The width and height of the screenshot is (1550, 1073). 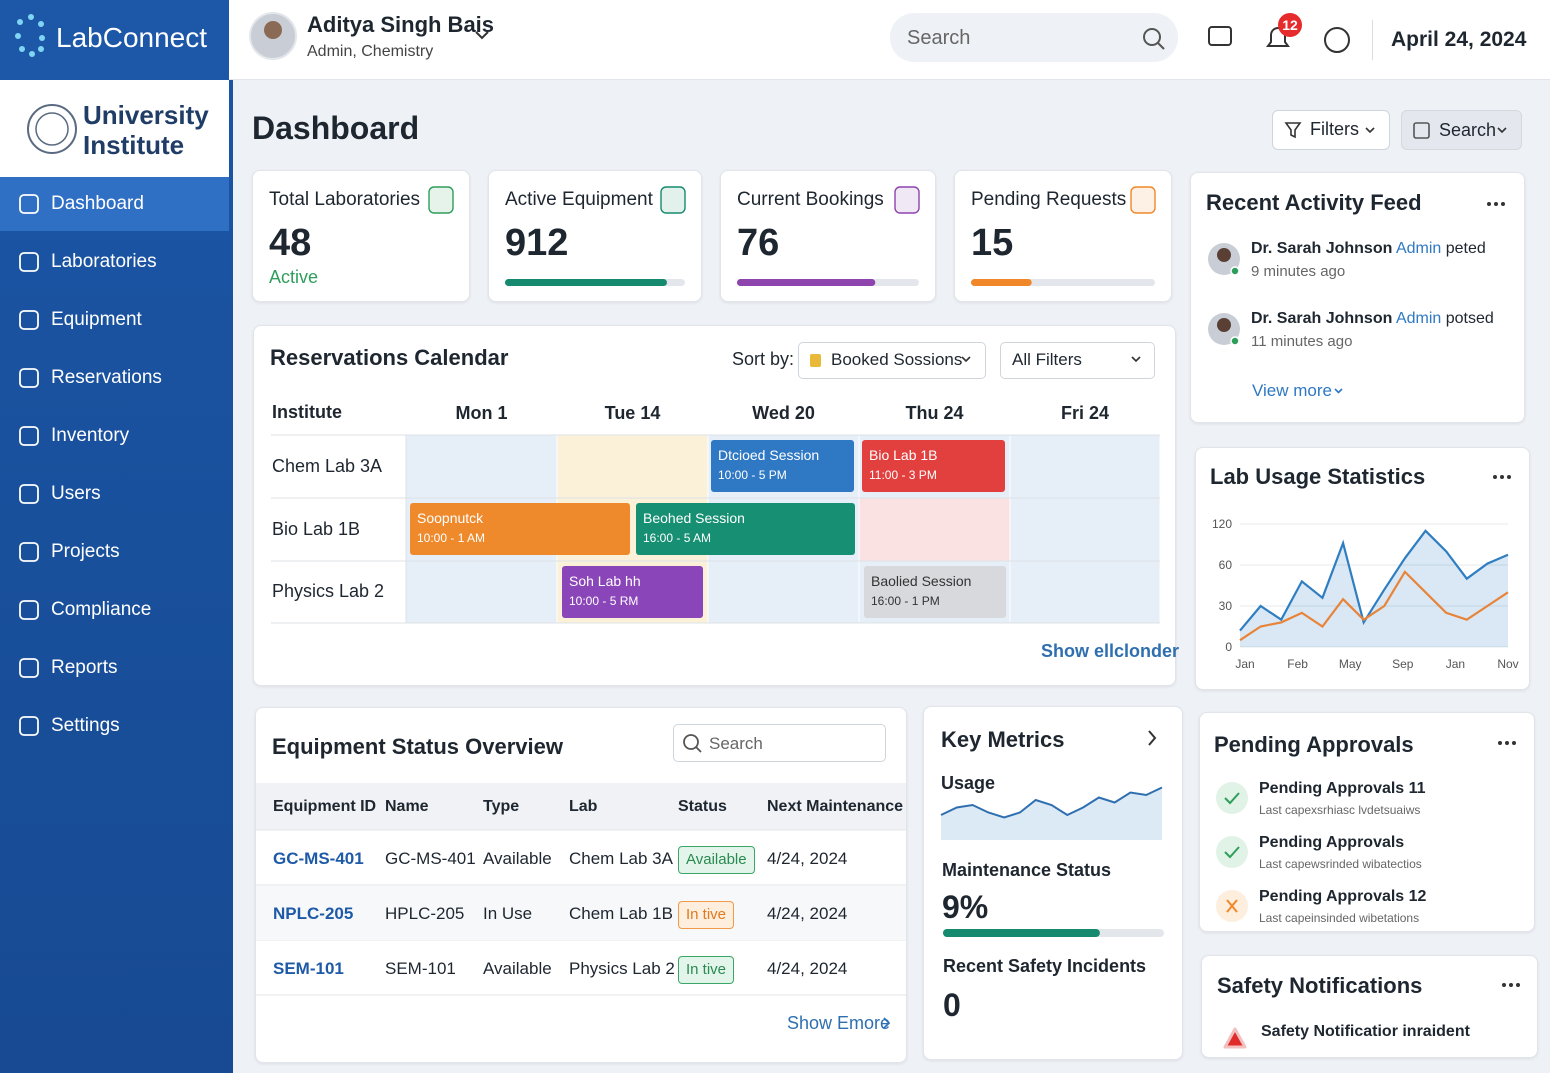 What do you see at coordinates (1292, 390) in the screenshot?
I see `view-more-link: View more` at bounding box center [1292, 390].